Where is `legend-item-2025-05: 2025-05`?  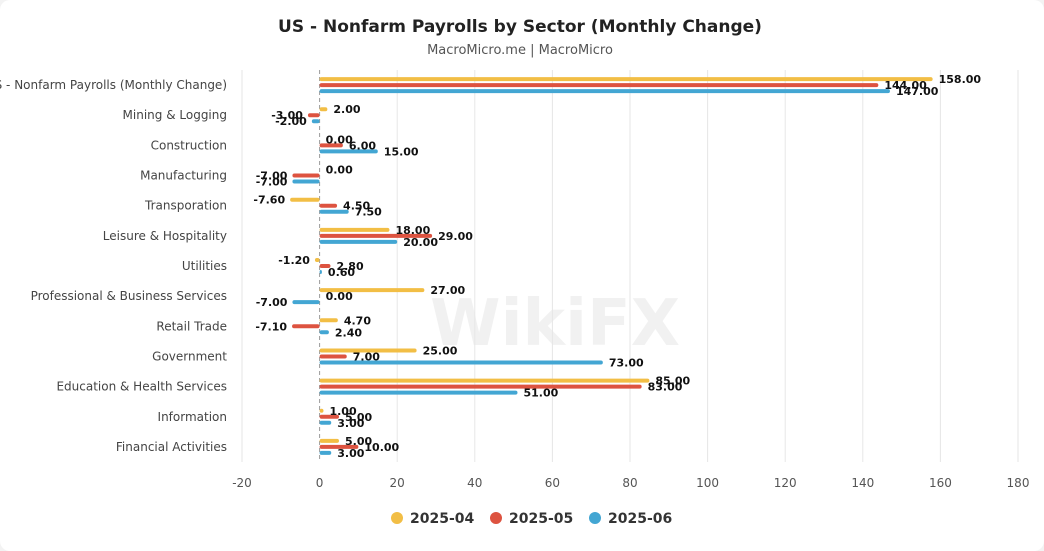
legend-item-2025-05: 2025-05 is located at coordinates (531, 519).